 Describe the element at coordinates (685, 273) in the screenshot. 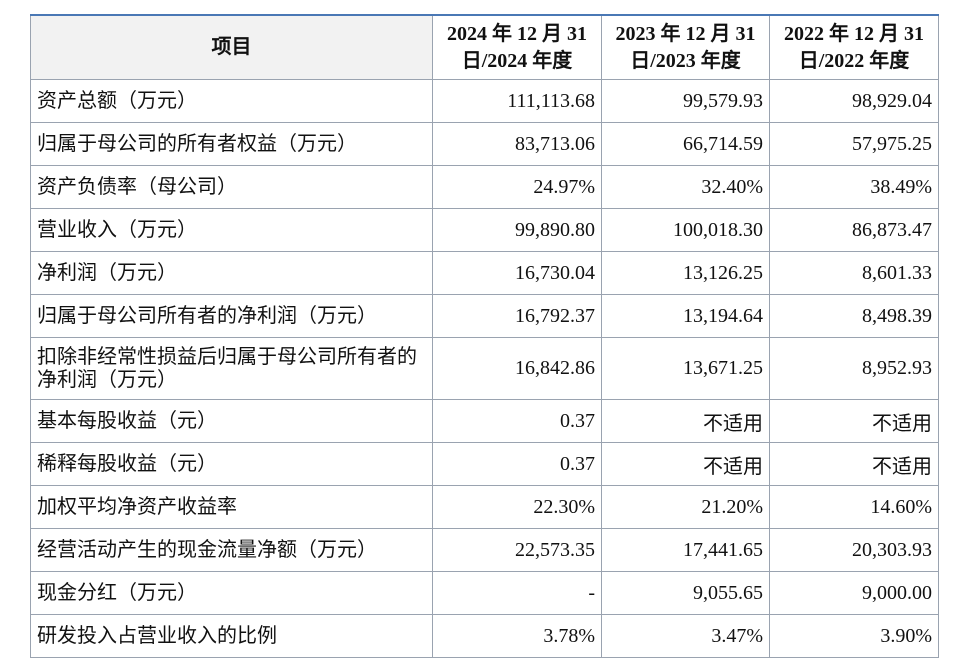

I see `value-cell: 13,126.25` at that location.